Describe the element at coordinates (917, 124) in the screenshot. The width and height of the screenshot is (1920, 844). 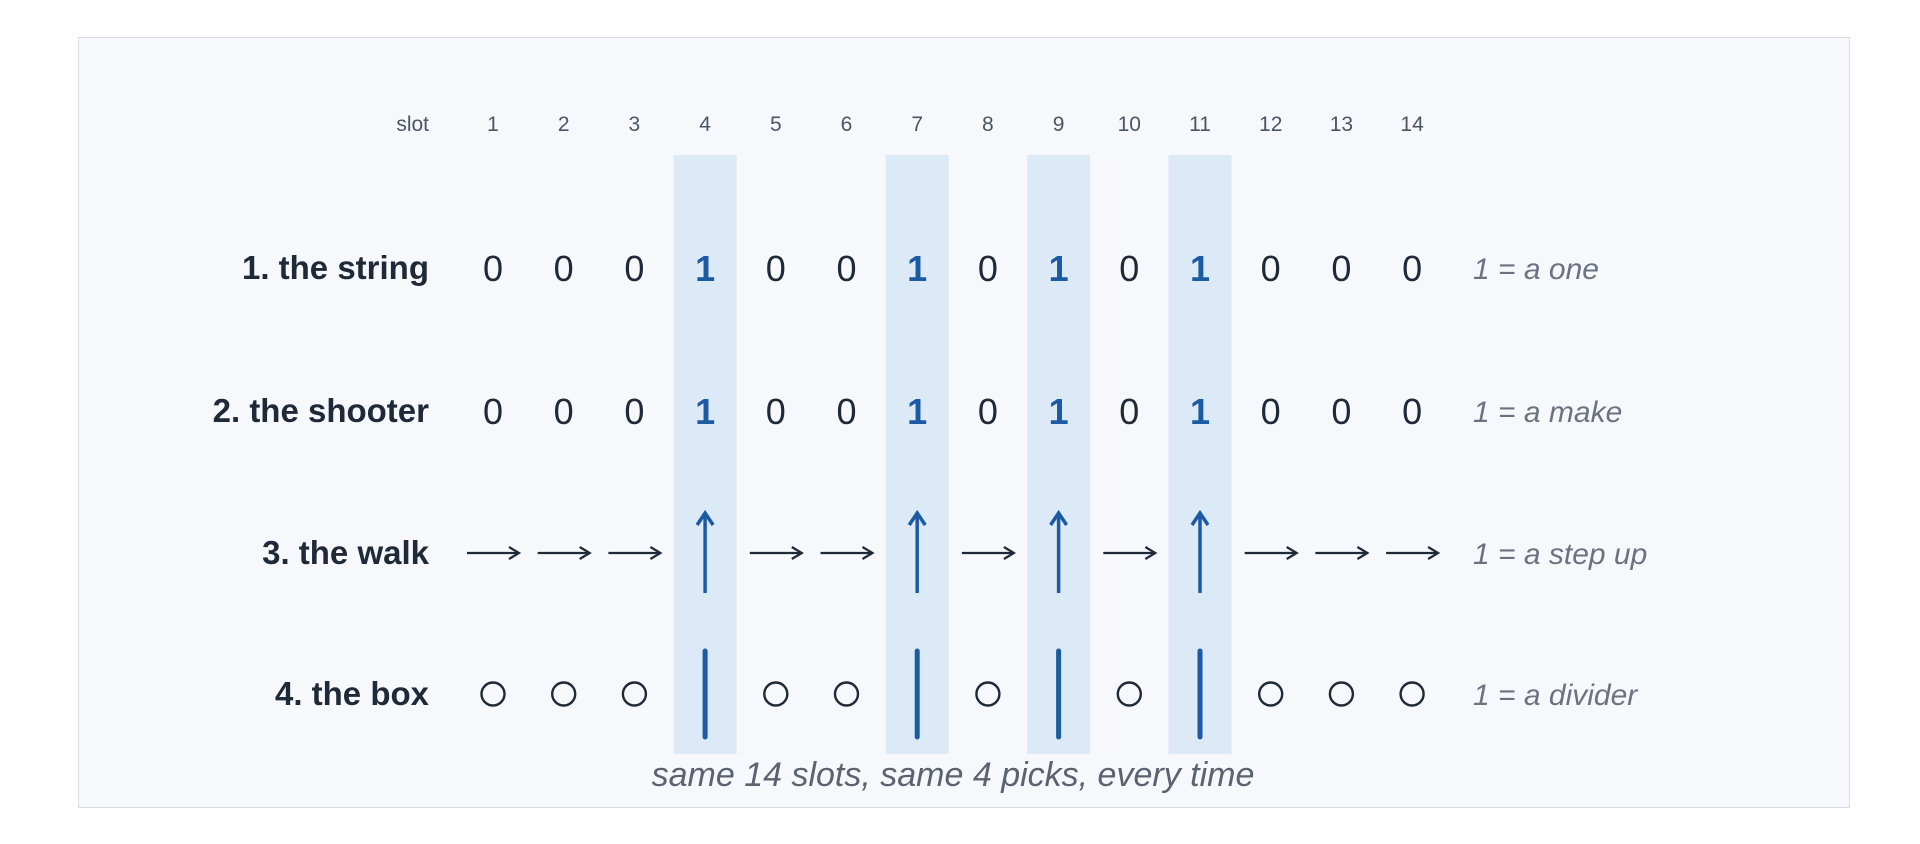
I see `slot-number: 7` at that location.